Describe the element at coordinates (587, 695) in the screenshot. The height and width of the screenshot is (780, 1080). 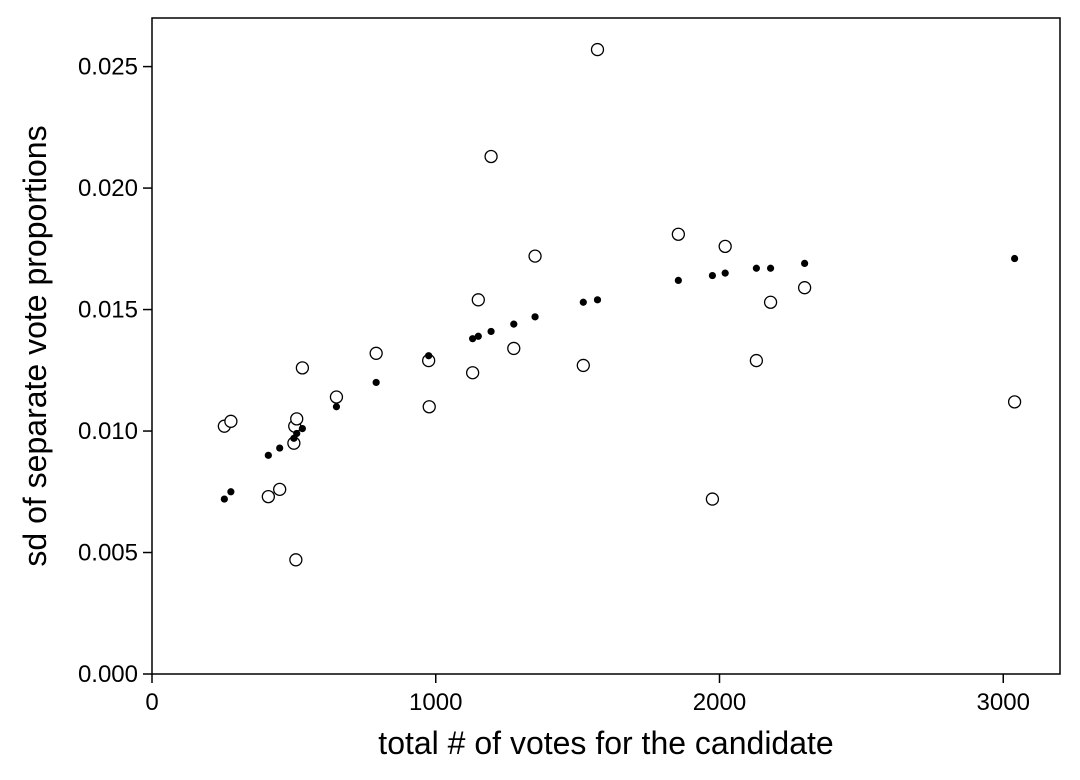
I see `x-axis-ticks: 0 1000 2000 3000` at that location.